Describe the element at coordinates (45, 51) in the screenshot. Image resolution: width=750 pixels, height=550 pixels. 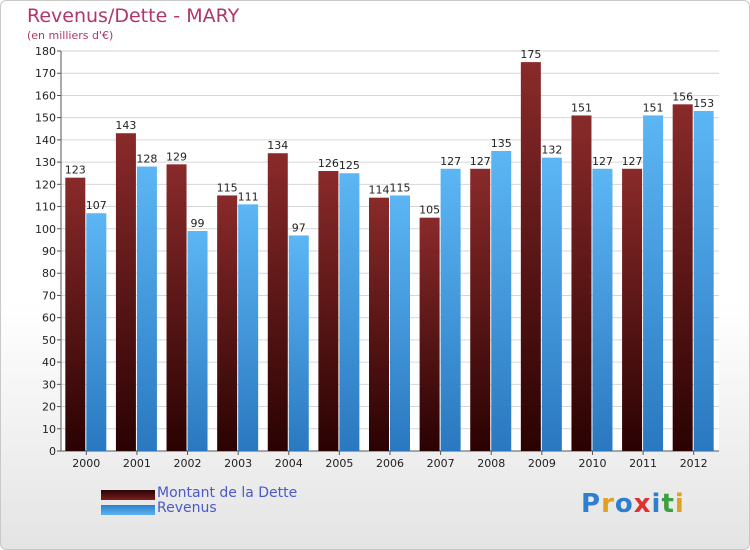
I see `y-tick-label: 180` at that location.